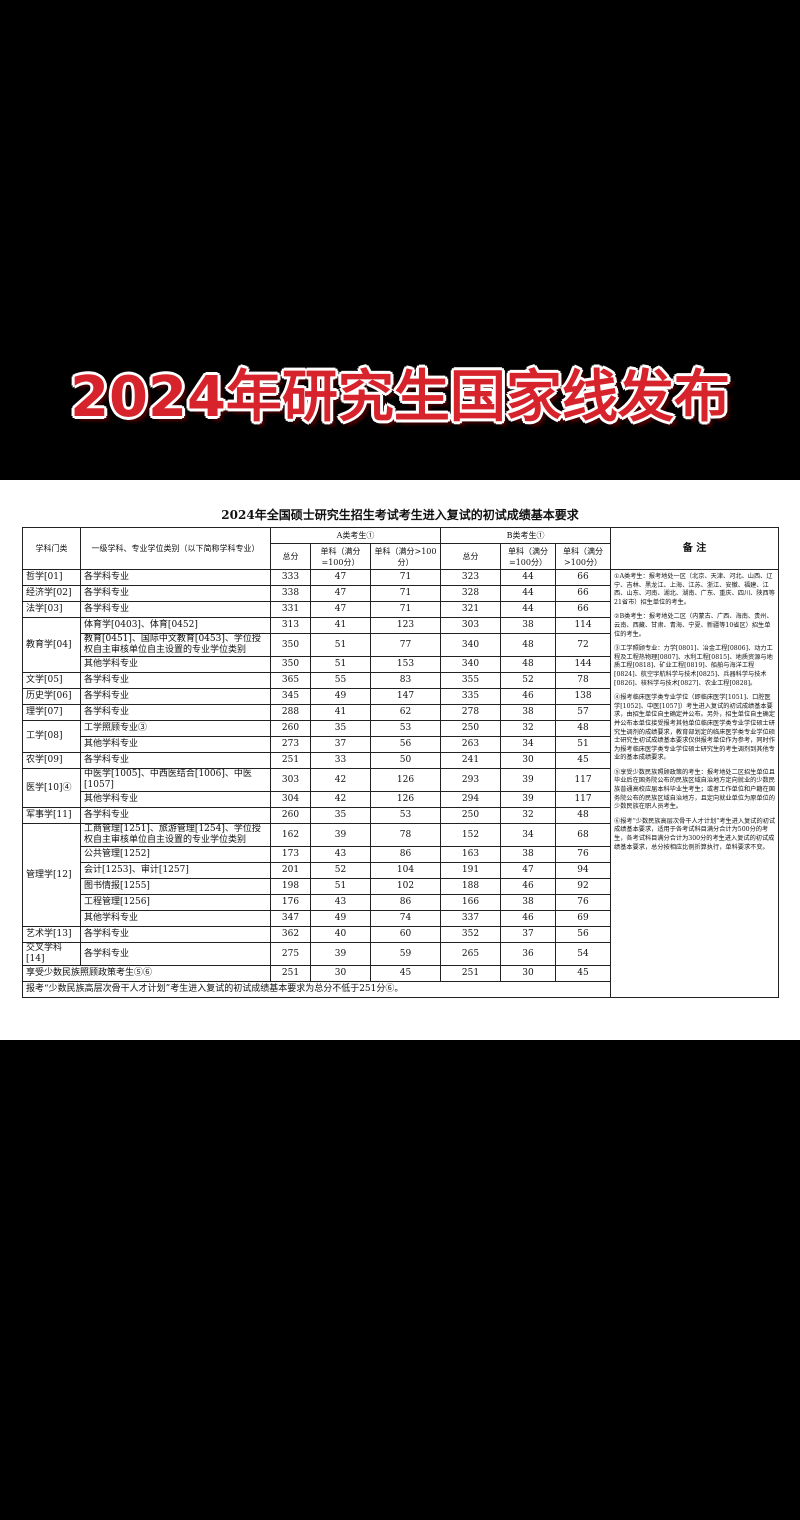  Describe the element at coordinates (405, 954) in the screenshot. I see `score-cell: 59` at that location.